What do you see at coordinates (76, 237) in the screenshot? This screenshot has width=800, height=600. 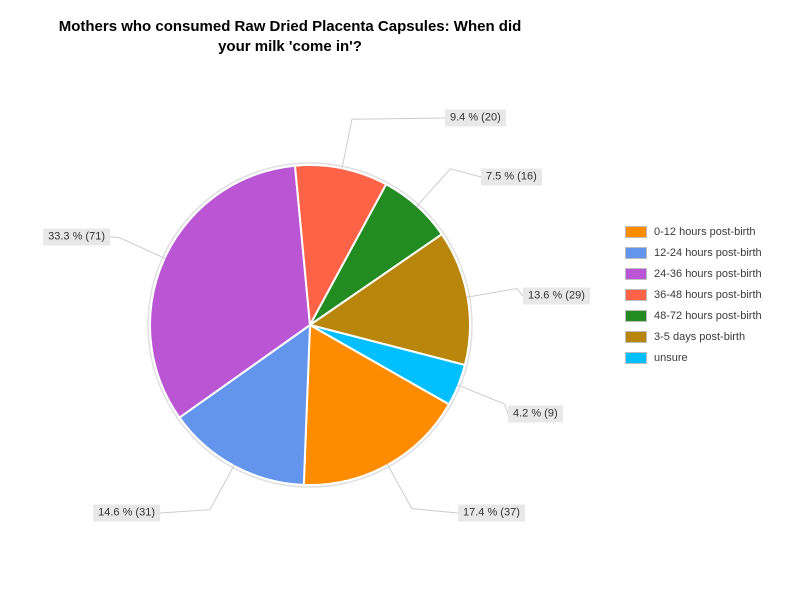 I see `slice-callout-2: 33.3 % (71)` at bounding box center [76, 237].